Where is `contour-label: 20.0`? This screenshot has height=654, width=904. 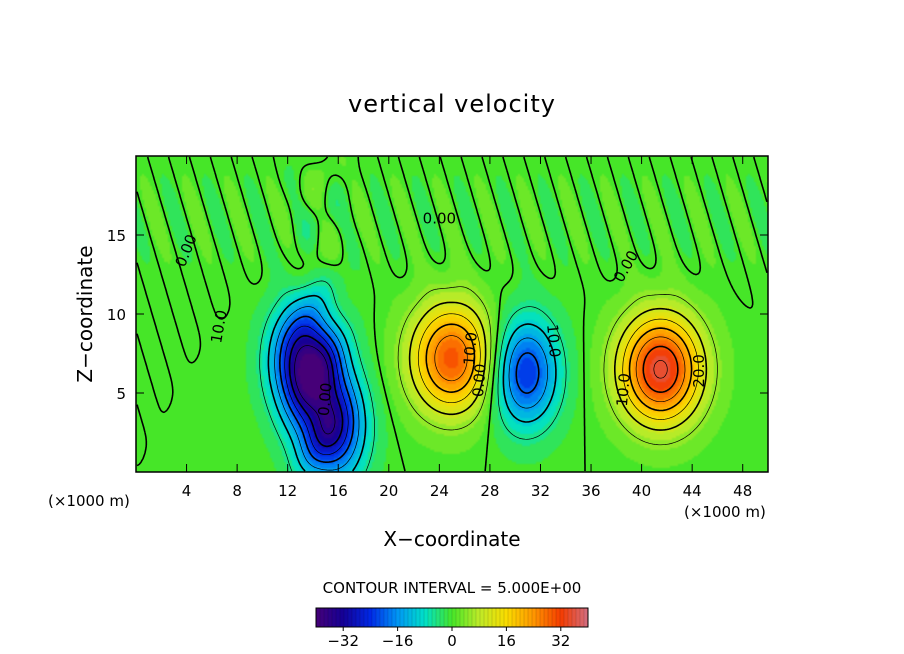
contour-label: 20.0 is located at coordinates (699, 370).